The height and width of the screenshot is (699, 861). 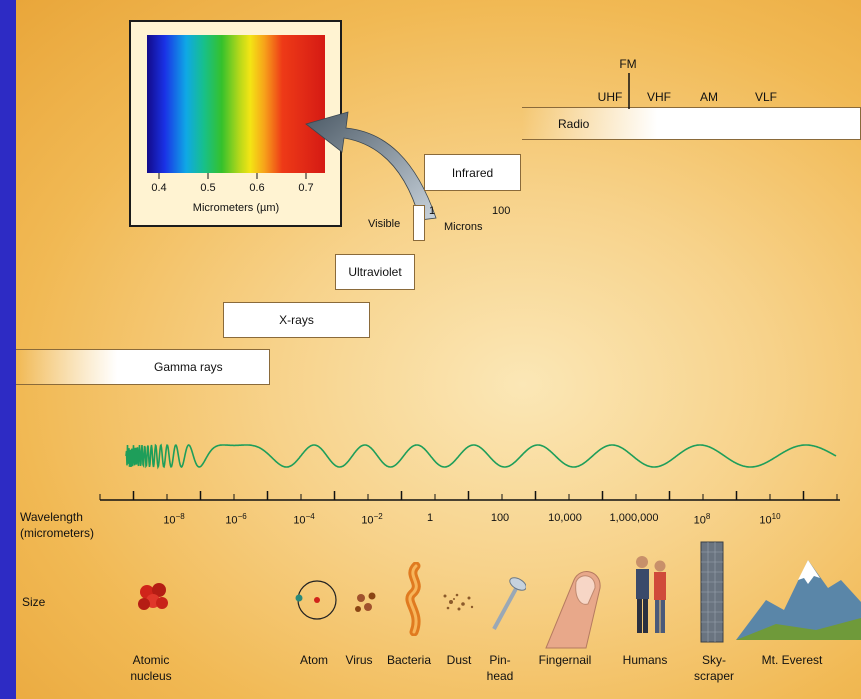 I want to click on am-label: AM, so click(x=709, y=97).